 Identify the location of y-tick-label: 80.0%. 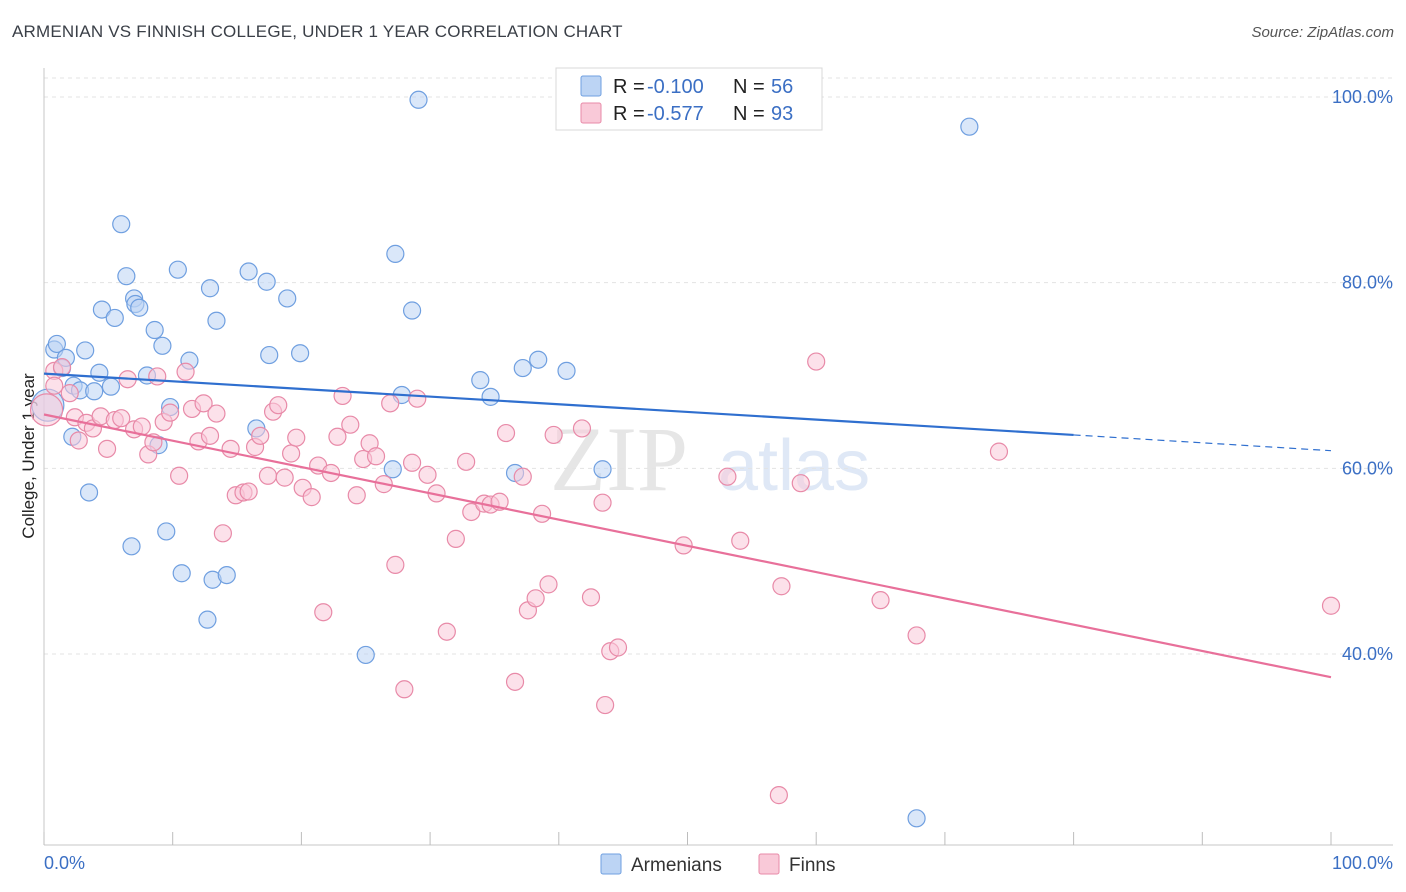
(1367, 283).